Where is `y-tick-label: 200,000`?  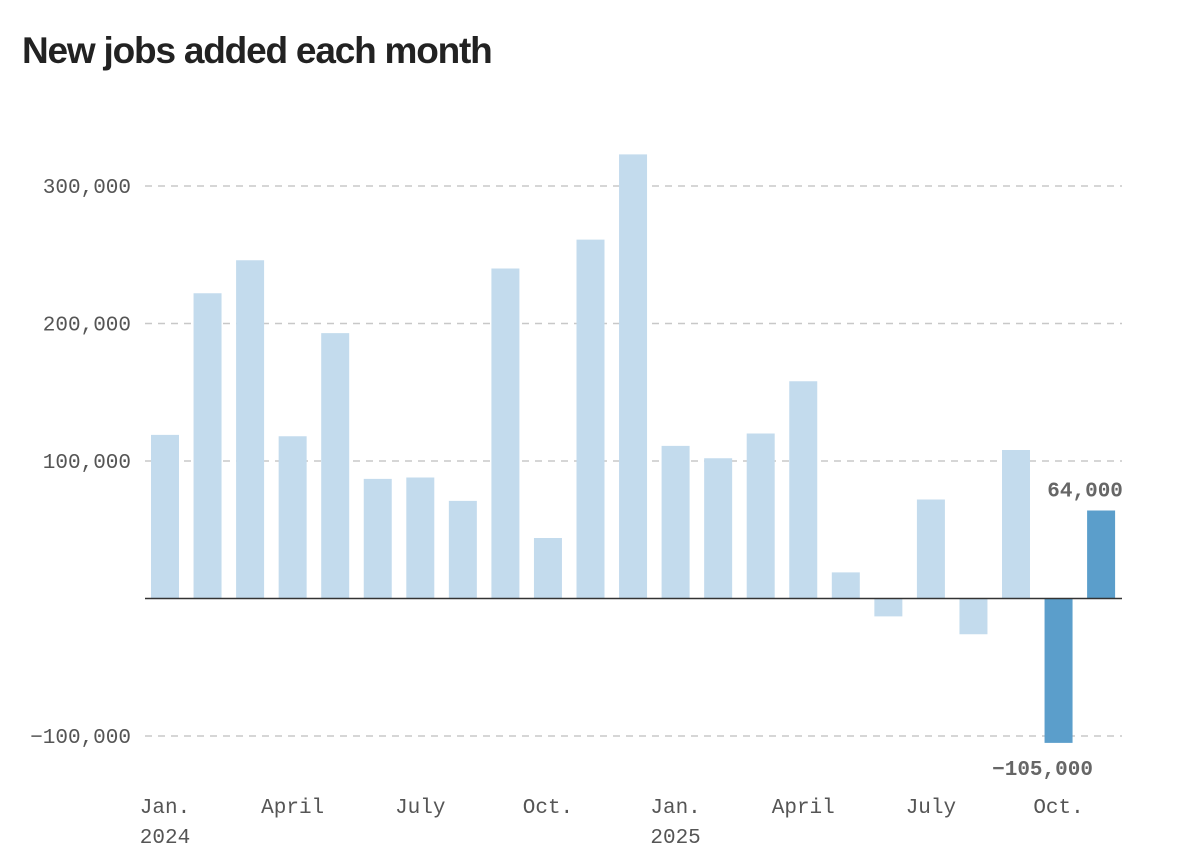
y-tick-label: 200,000 is located at coordinates (87, 326).